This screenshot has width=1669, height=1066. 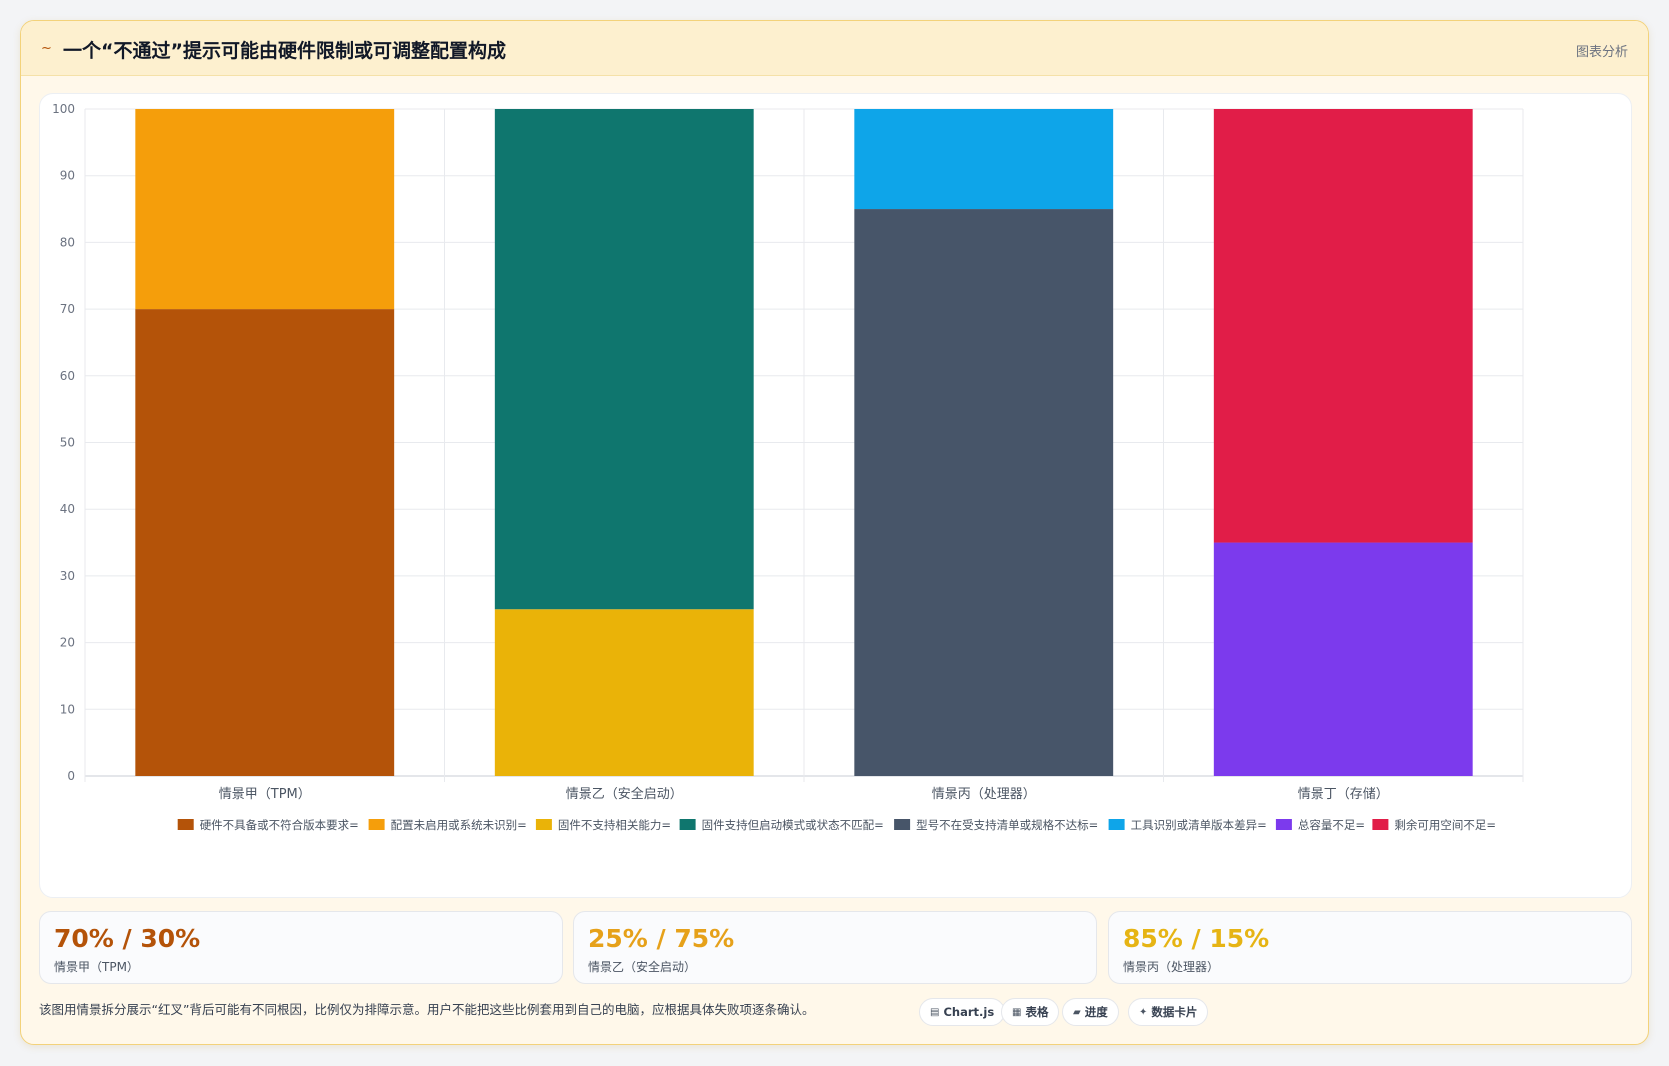 What do you see at coordinates (67, 643) in the screenshot?
I see `y-tick-label: 20` at bounding box center [67, 643].